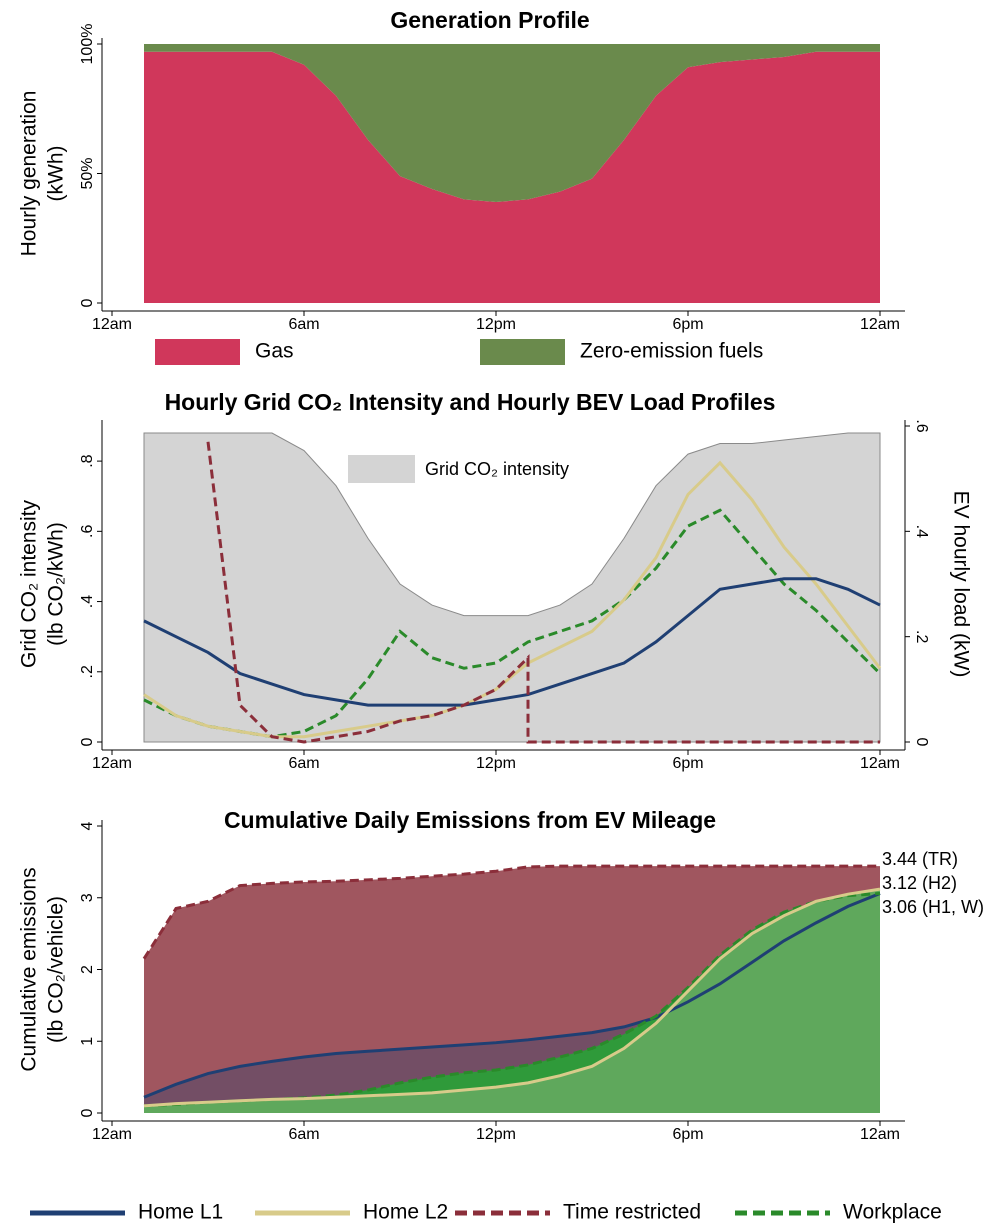 The height and width of the screenshot is (1228, 1003). Describe the element at coordinates (56, 174) in the screenshot. I see `y-axis-title: (kWh)` at that location.